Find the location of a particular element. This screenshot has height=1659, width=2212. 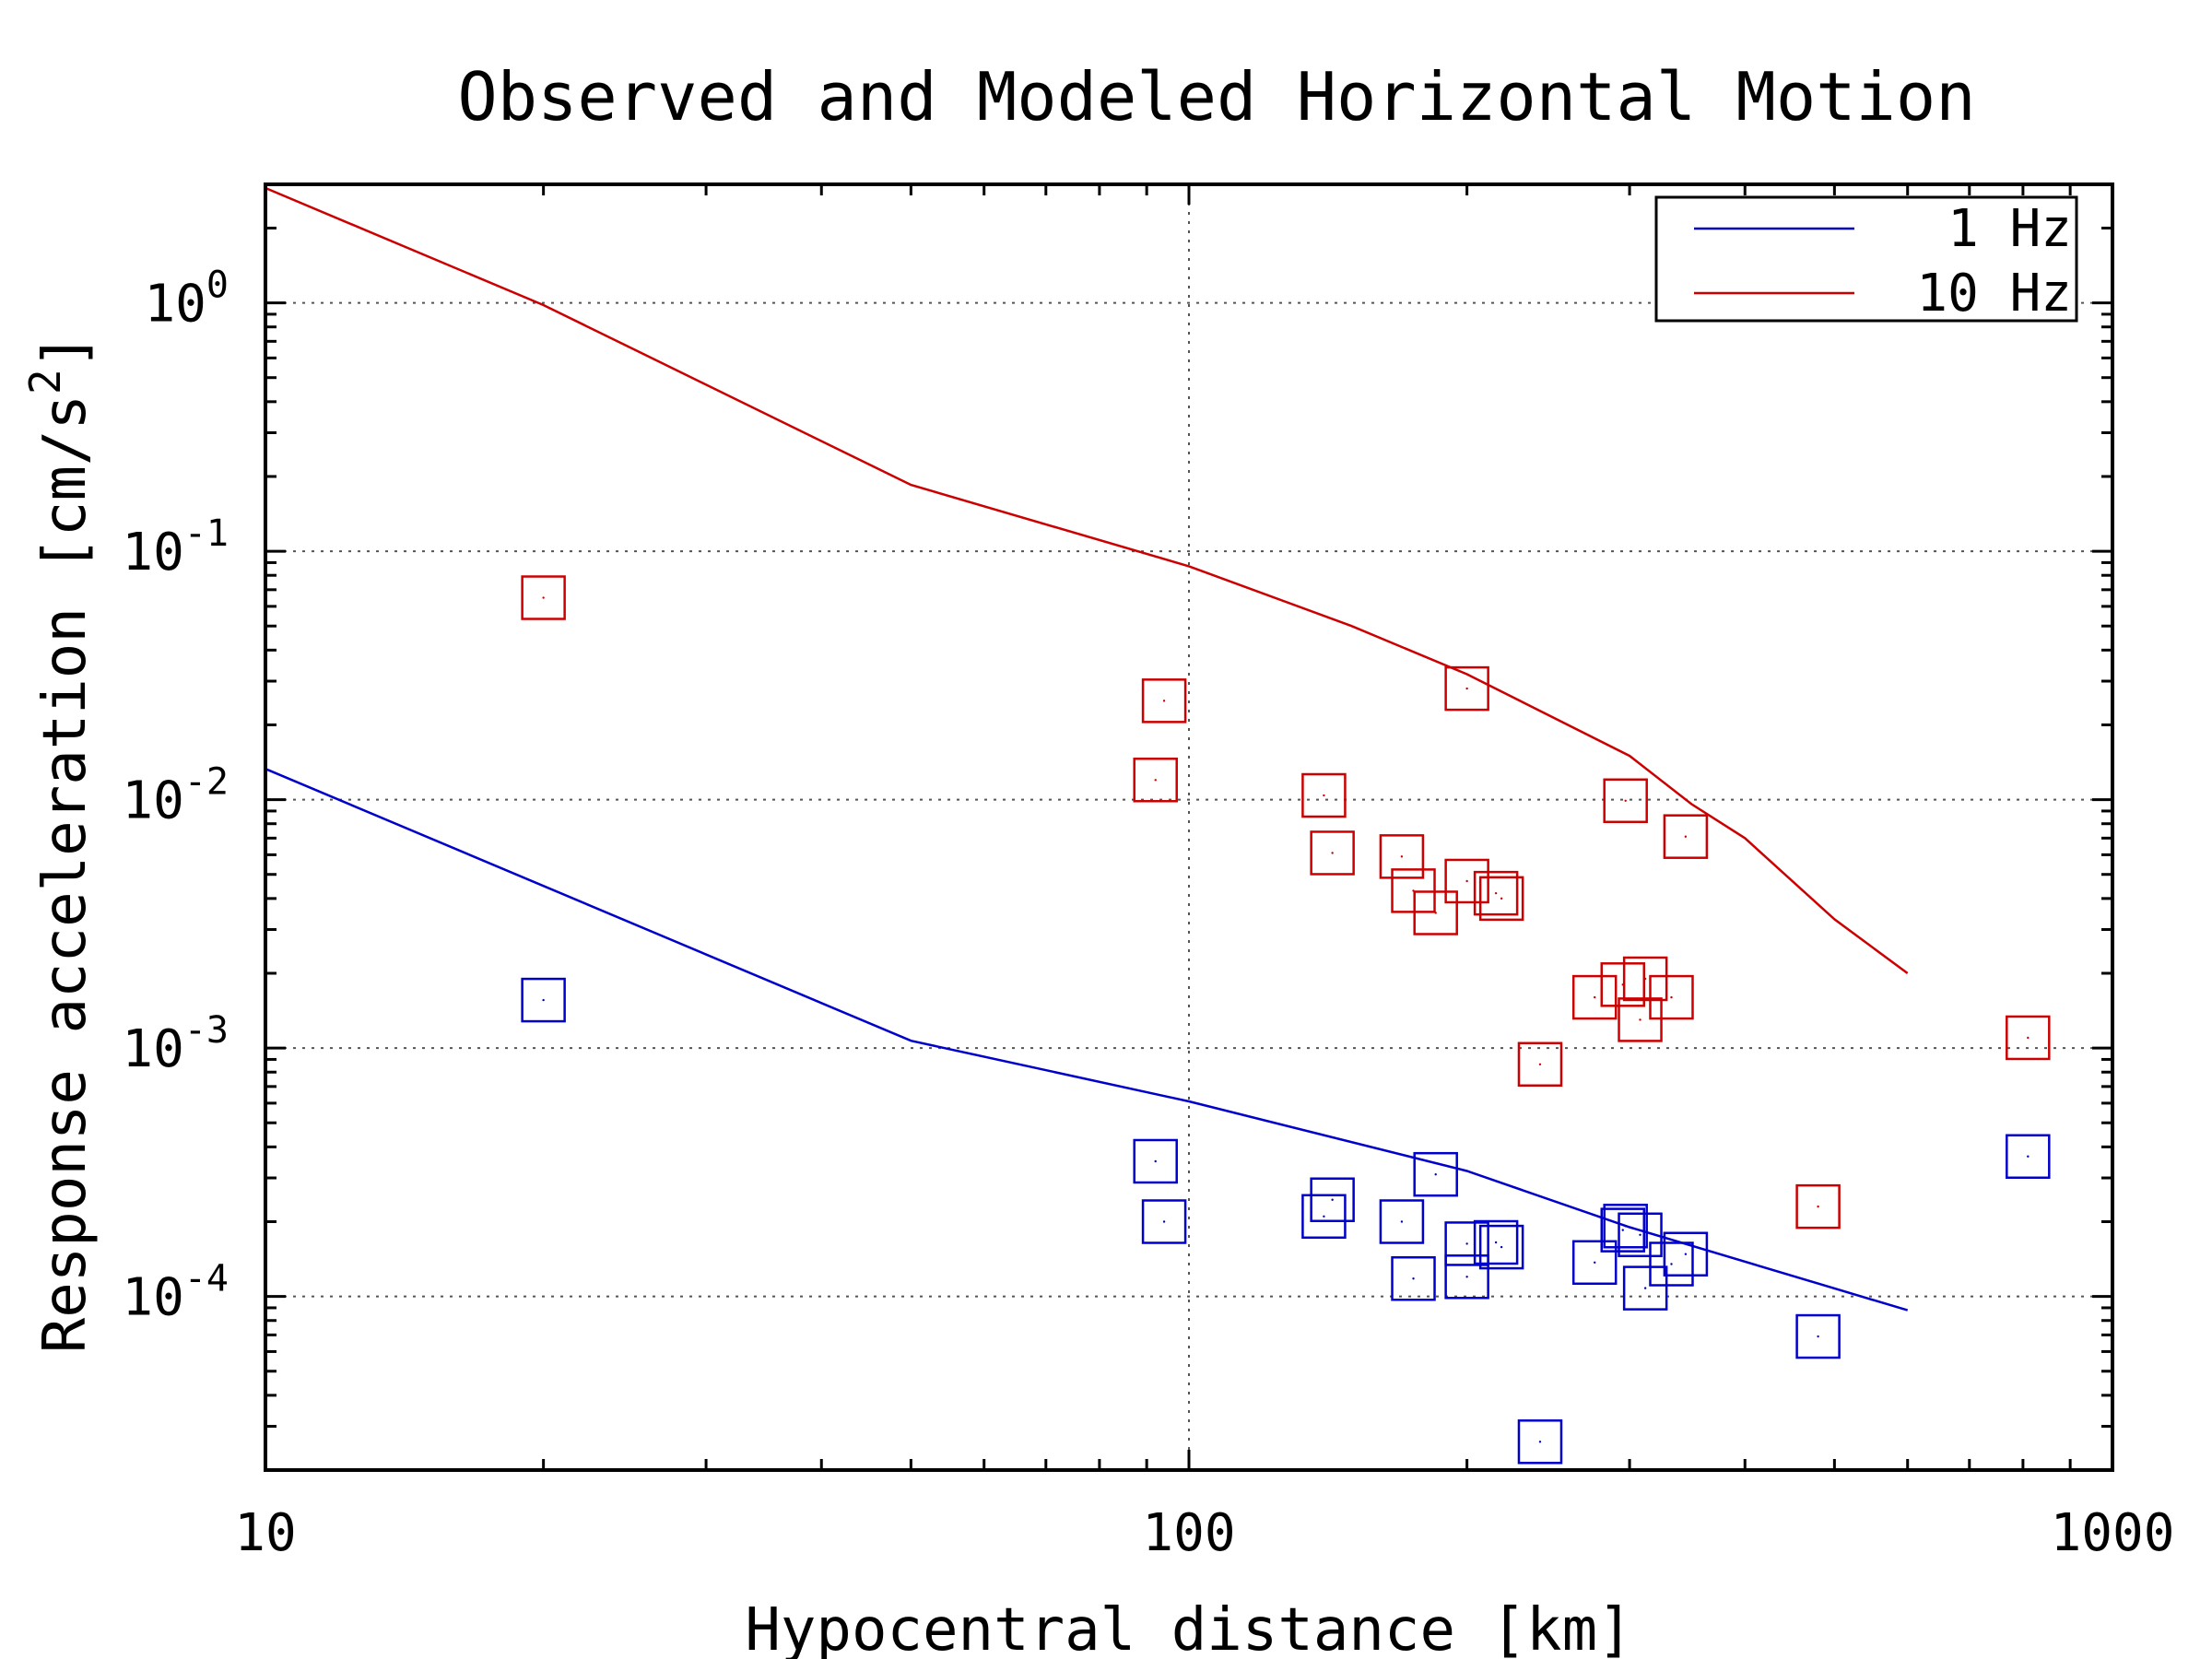

x-tick-label: 100 is located at coordinates (1188, 1533).